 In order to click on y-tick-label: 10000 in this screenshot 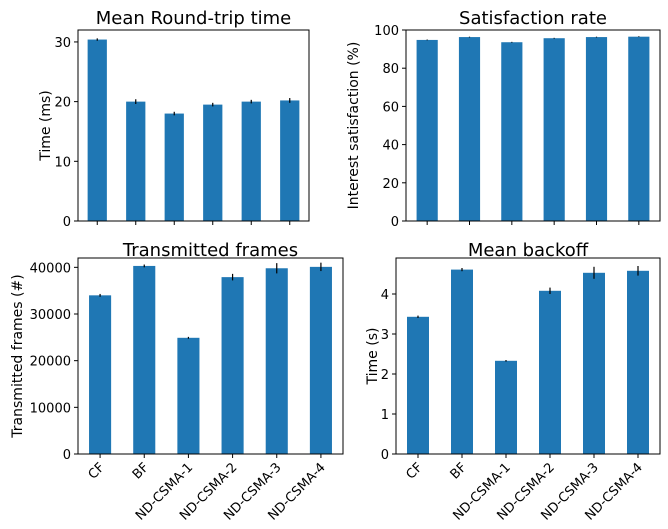, I will do `click(50, 408)`.